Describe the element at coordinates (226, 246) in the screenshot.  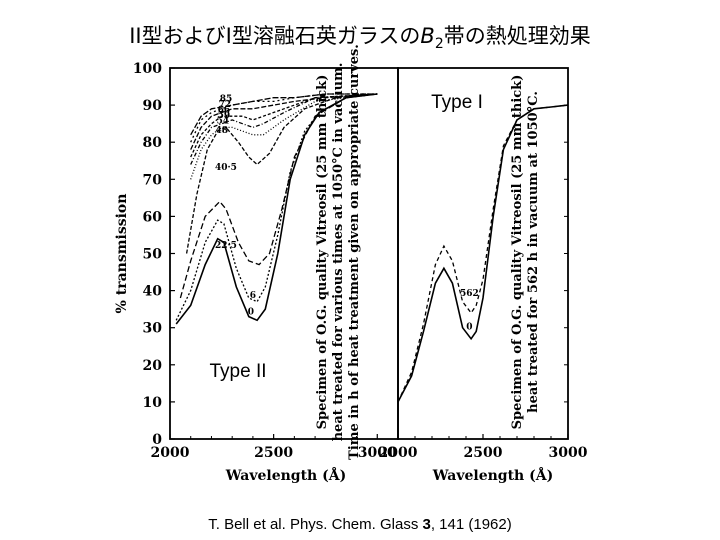
I see `left-curve-label: 22·5` at that location.